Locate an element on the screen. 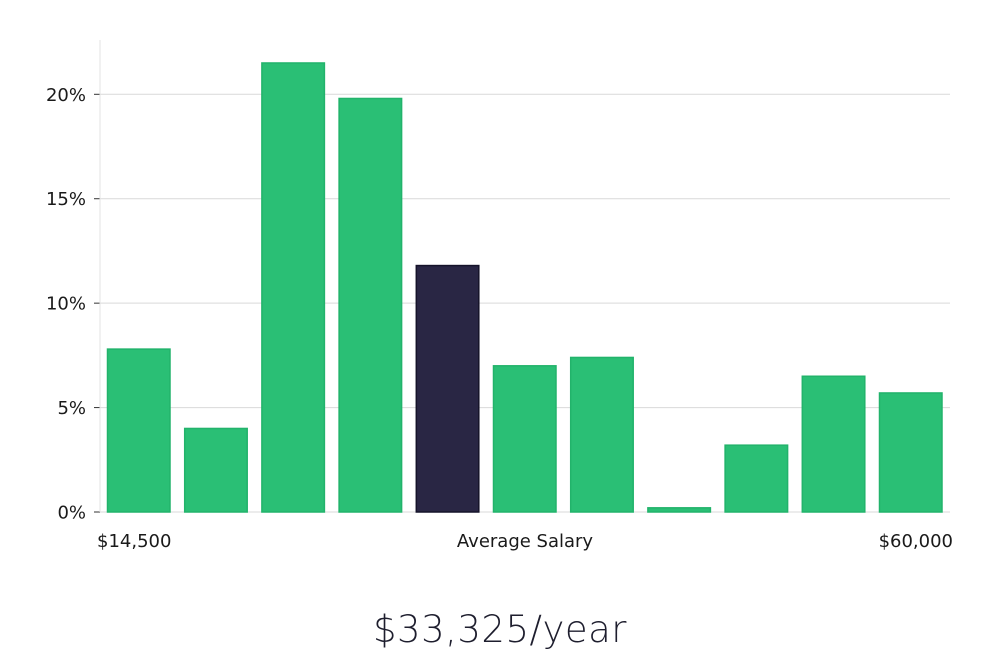  x-axis-title: Average Salary is located at coordinates (525, 541).